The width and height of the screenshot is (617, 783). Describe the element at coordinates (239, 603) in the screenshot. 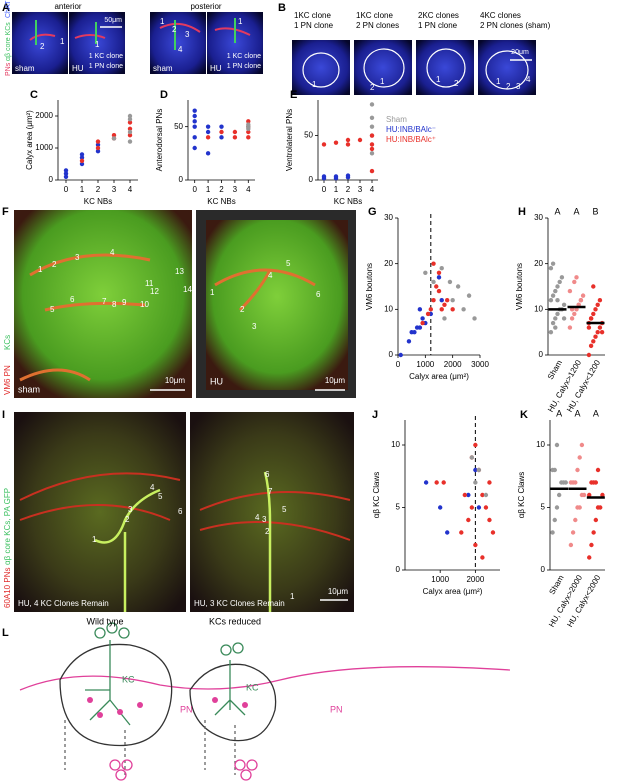

I see `caption: HU, 3 KC Clones Remain` at that location.